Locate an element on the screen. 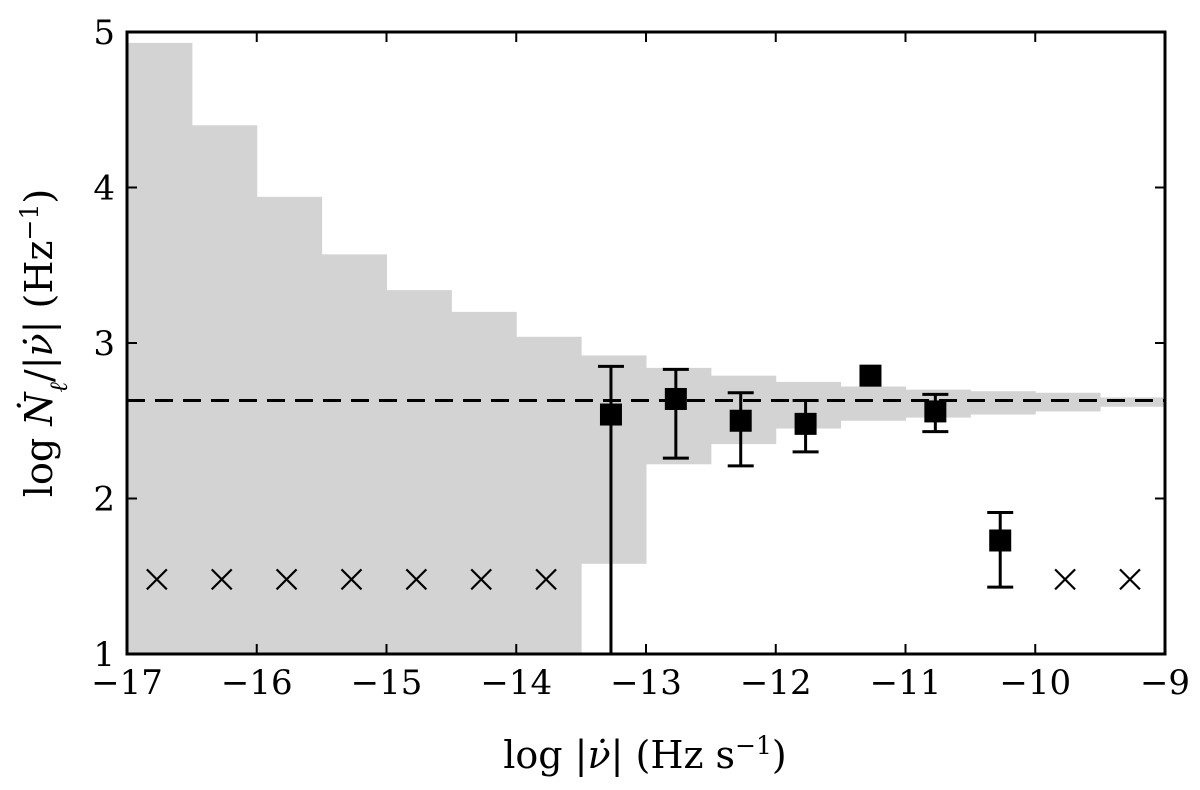  y-tick-label: 5 is located at coordinates (104, 33).